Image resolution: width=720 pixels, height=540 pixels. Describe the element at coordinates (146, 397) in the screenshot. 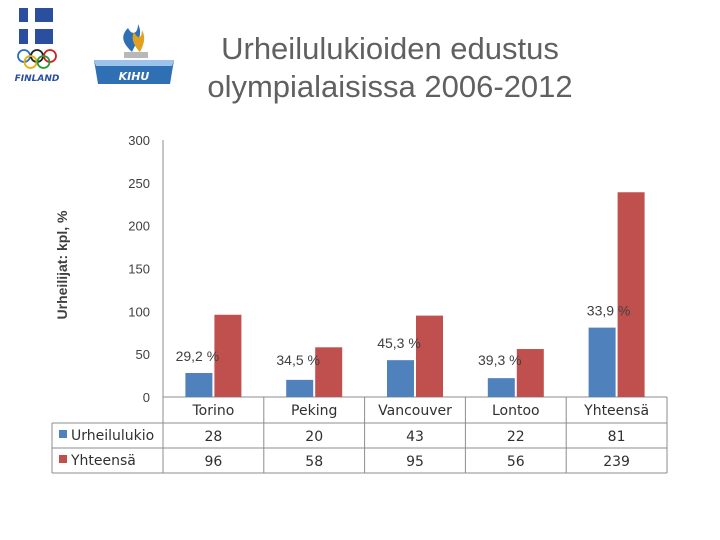

I see `y-tick-label: 0` at that location.